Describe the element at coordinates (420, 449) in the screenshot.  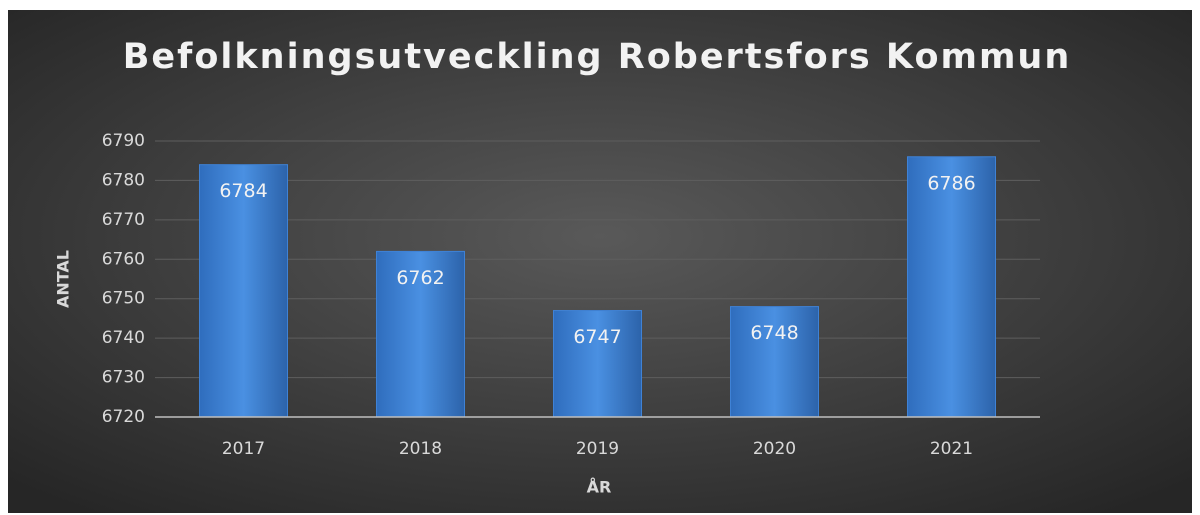
I see `x-tick-label: 2018` at that location.